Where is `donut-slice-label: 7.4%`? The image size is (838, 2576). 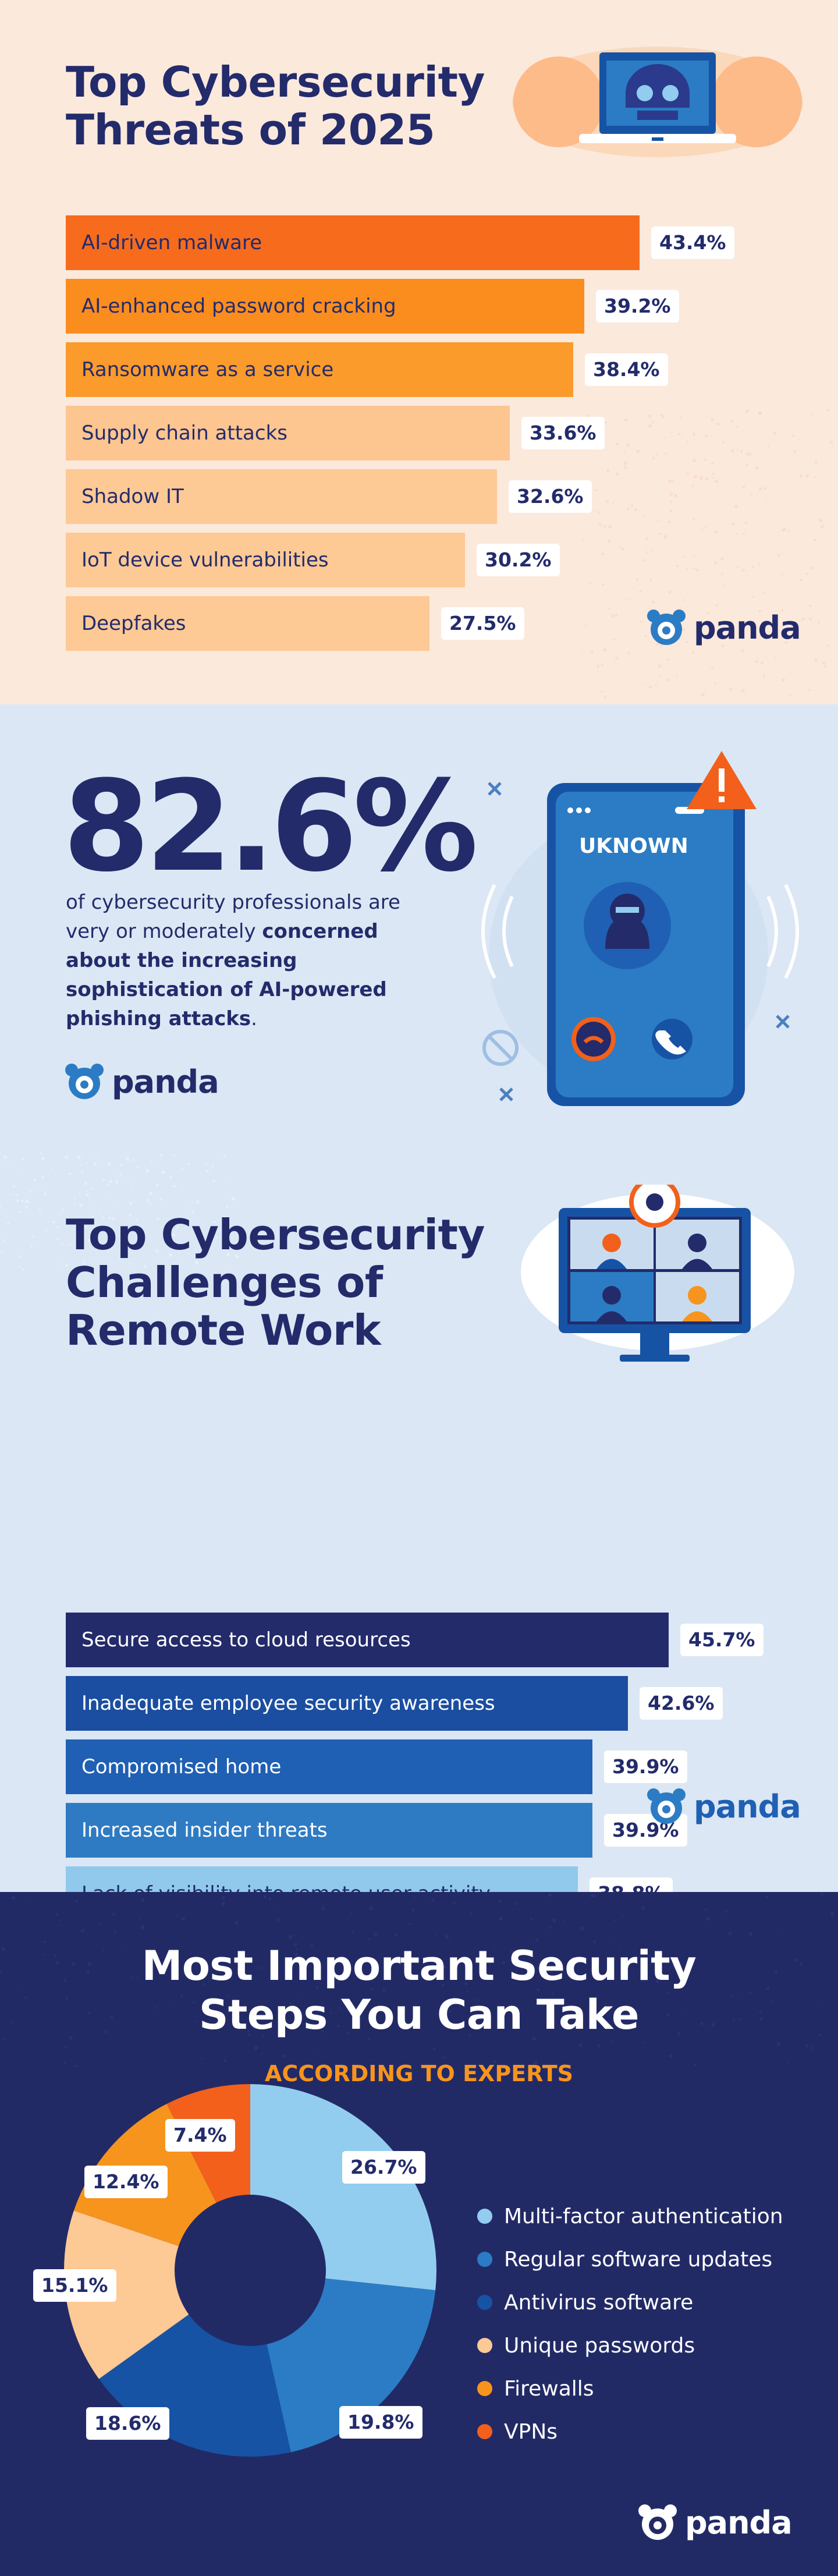 donut-slice-label: 7.4% is located at coordinates (200, 2135).